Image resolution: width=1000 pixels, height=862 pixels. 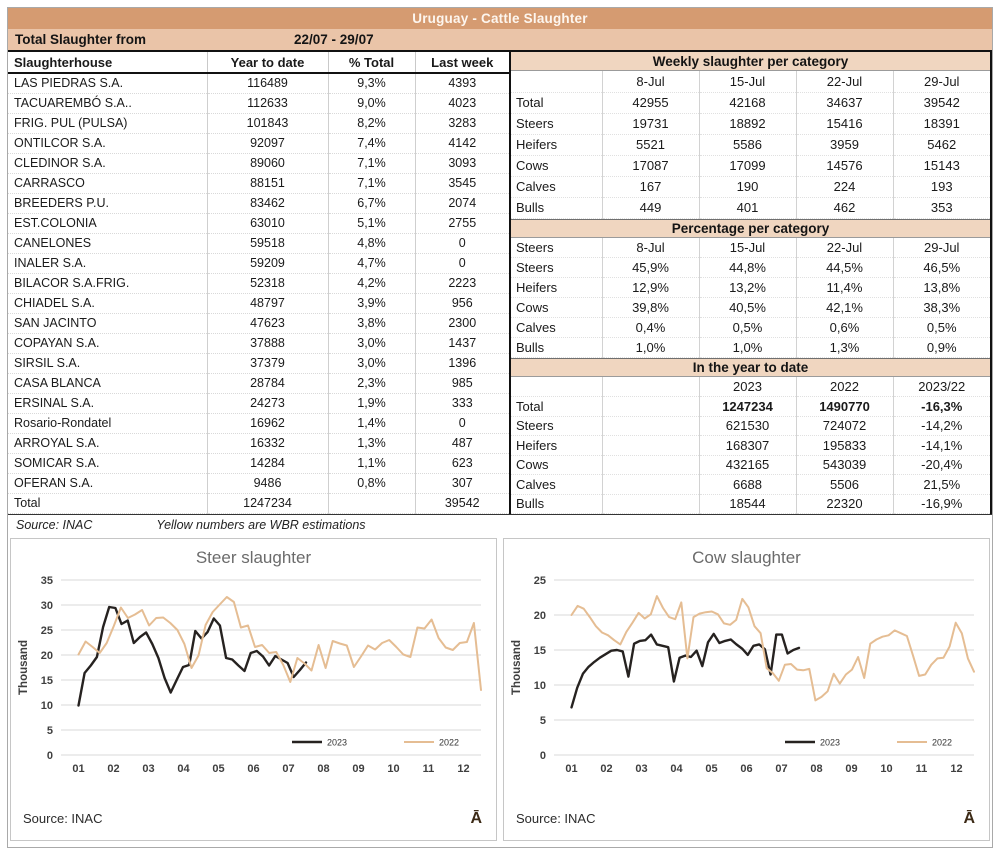 What do you see at coordinates (372, 203) in the screenshot?
I see `value-cell: 6,7%` at bounding box center [372, 203].